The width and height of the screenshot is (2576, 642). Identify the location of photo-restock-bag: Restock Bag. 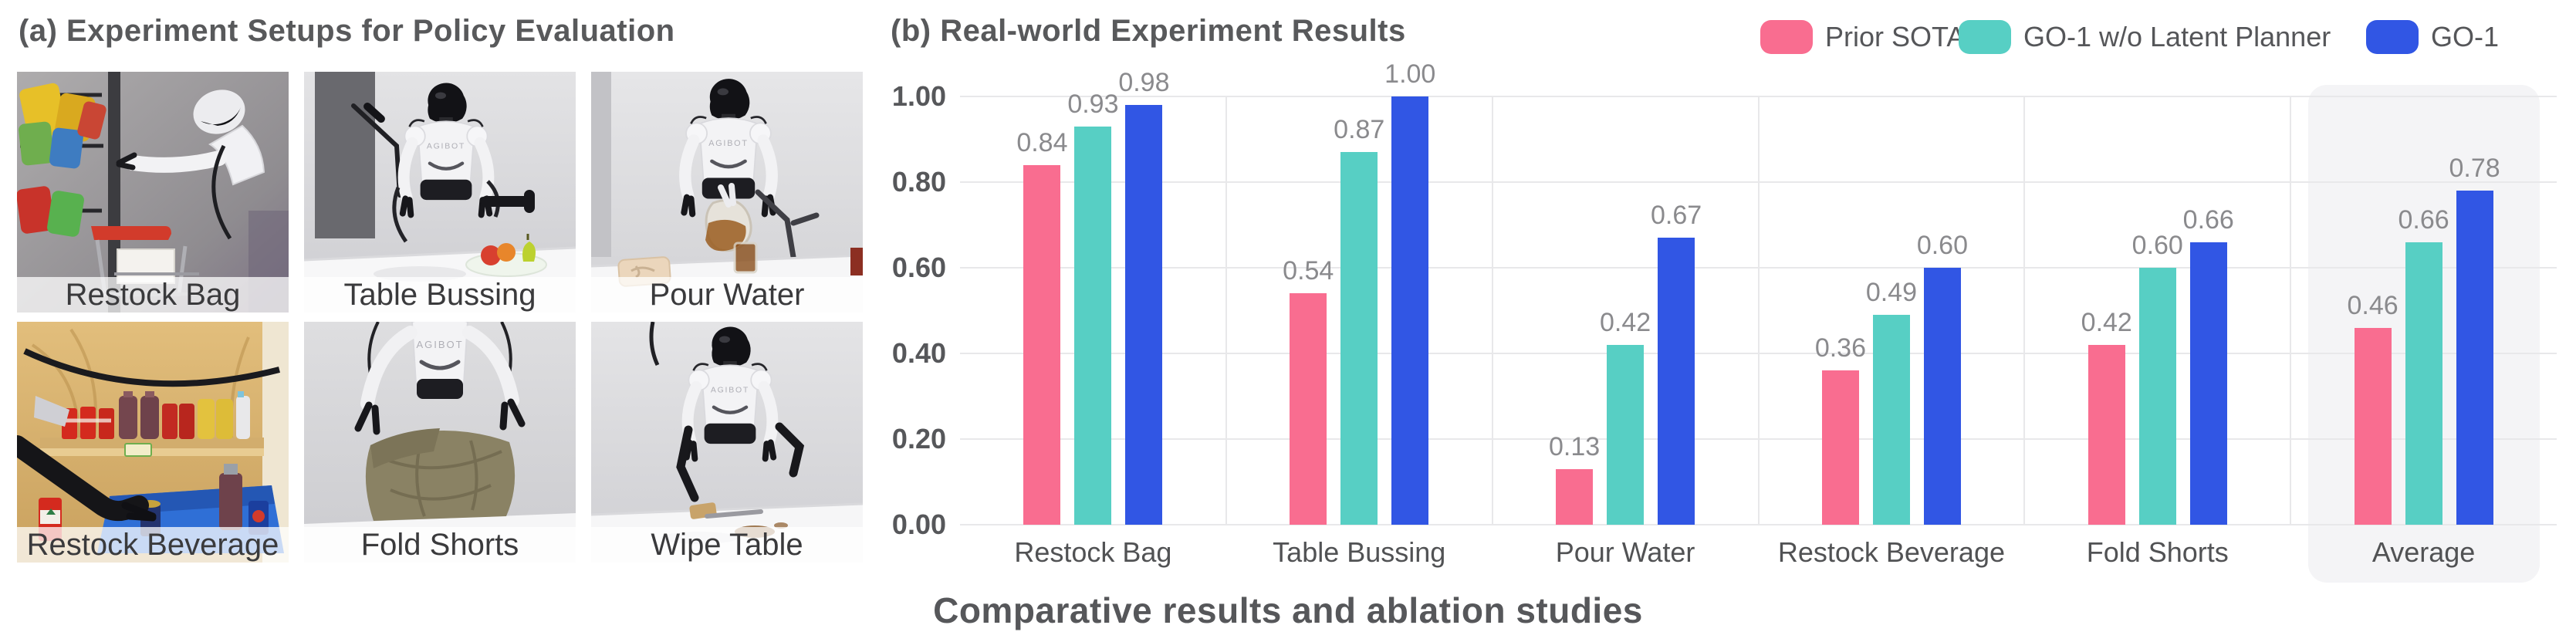
(153, 192).